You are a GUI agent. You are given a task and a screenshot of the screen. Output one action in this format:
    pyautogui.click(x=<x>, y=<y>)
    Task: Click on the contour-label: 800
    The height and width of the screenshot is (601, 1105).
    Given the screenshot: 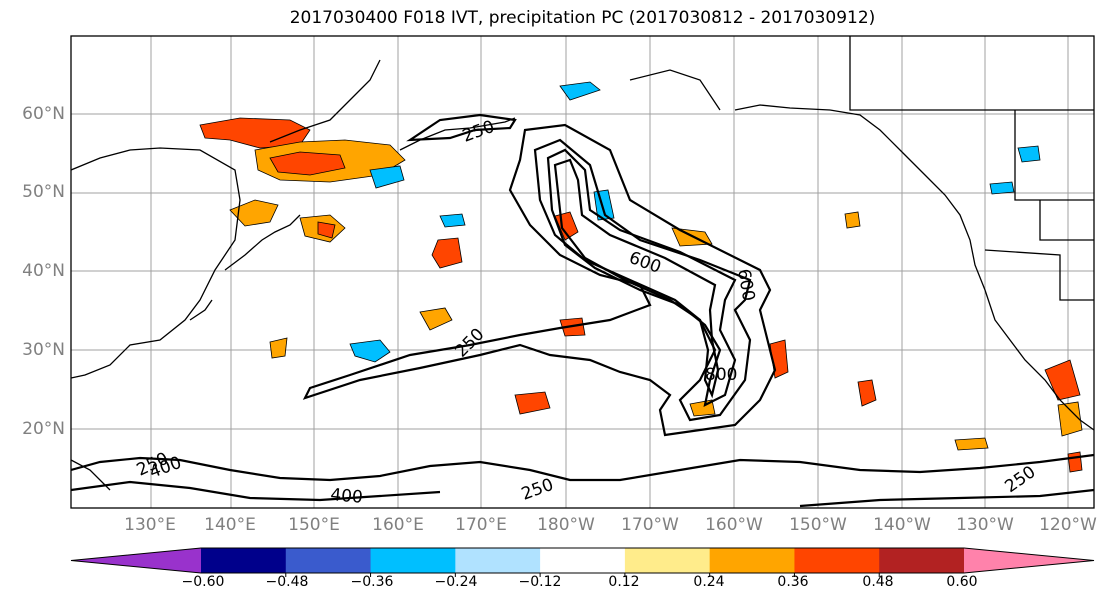 What is the action you would take?
    pyautogui.click(x=721, y=375)
    